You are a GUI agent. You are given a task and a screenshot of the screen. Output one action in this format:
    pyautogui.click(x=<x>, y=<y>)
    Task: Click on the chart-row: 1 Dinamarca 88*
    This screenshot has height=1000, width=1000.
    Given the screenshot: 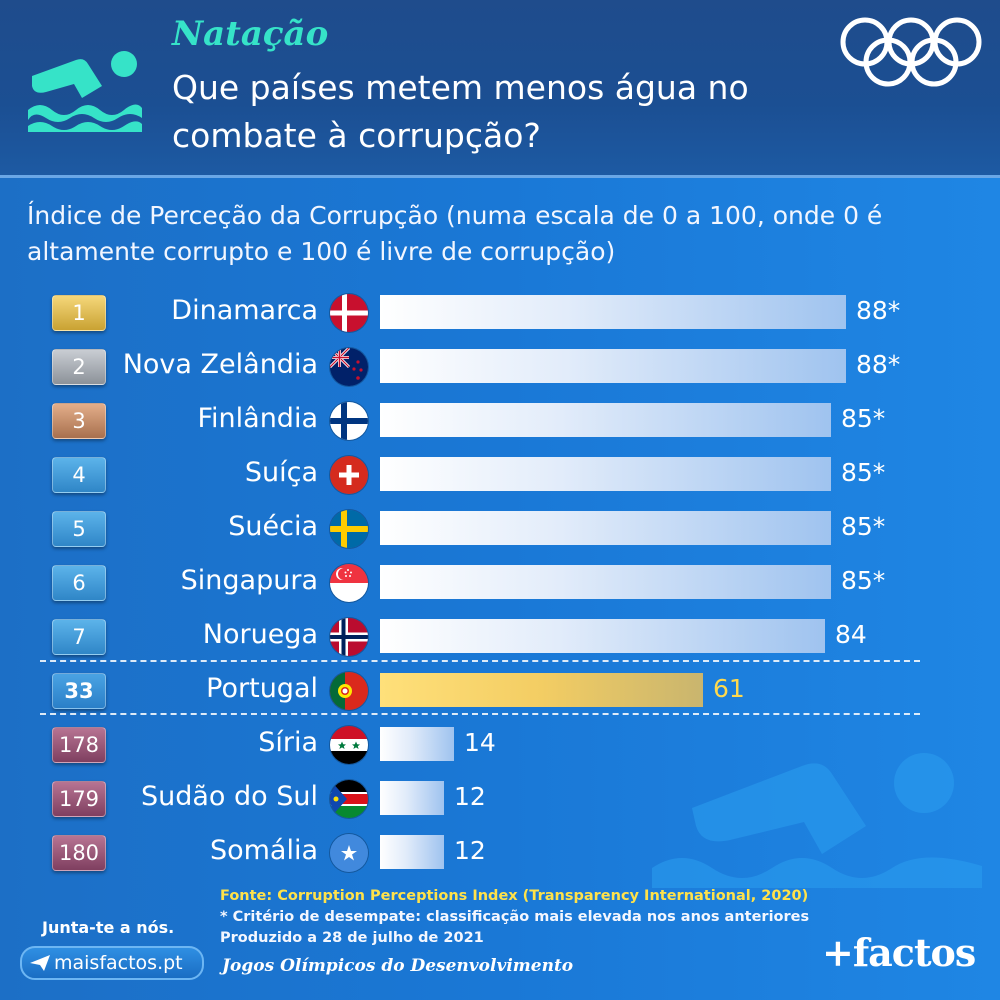 What is the action you would take?
    pyautogui.click(x=500, y=311)
    